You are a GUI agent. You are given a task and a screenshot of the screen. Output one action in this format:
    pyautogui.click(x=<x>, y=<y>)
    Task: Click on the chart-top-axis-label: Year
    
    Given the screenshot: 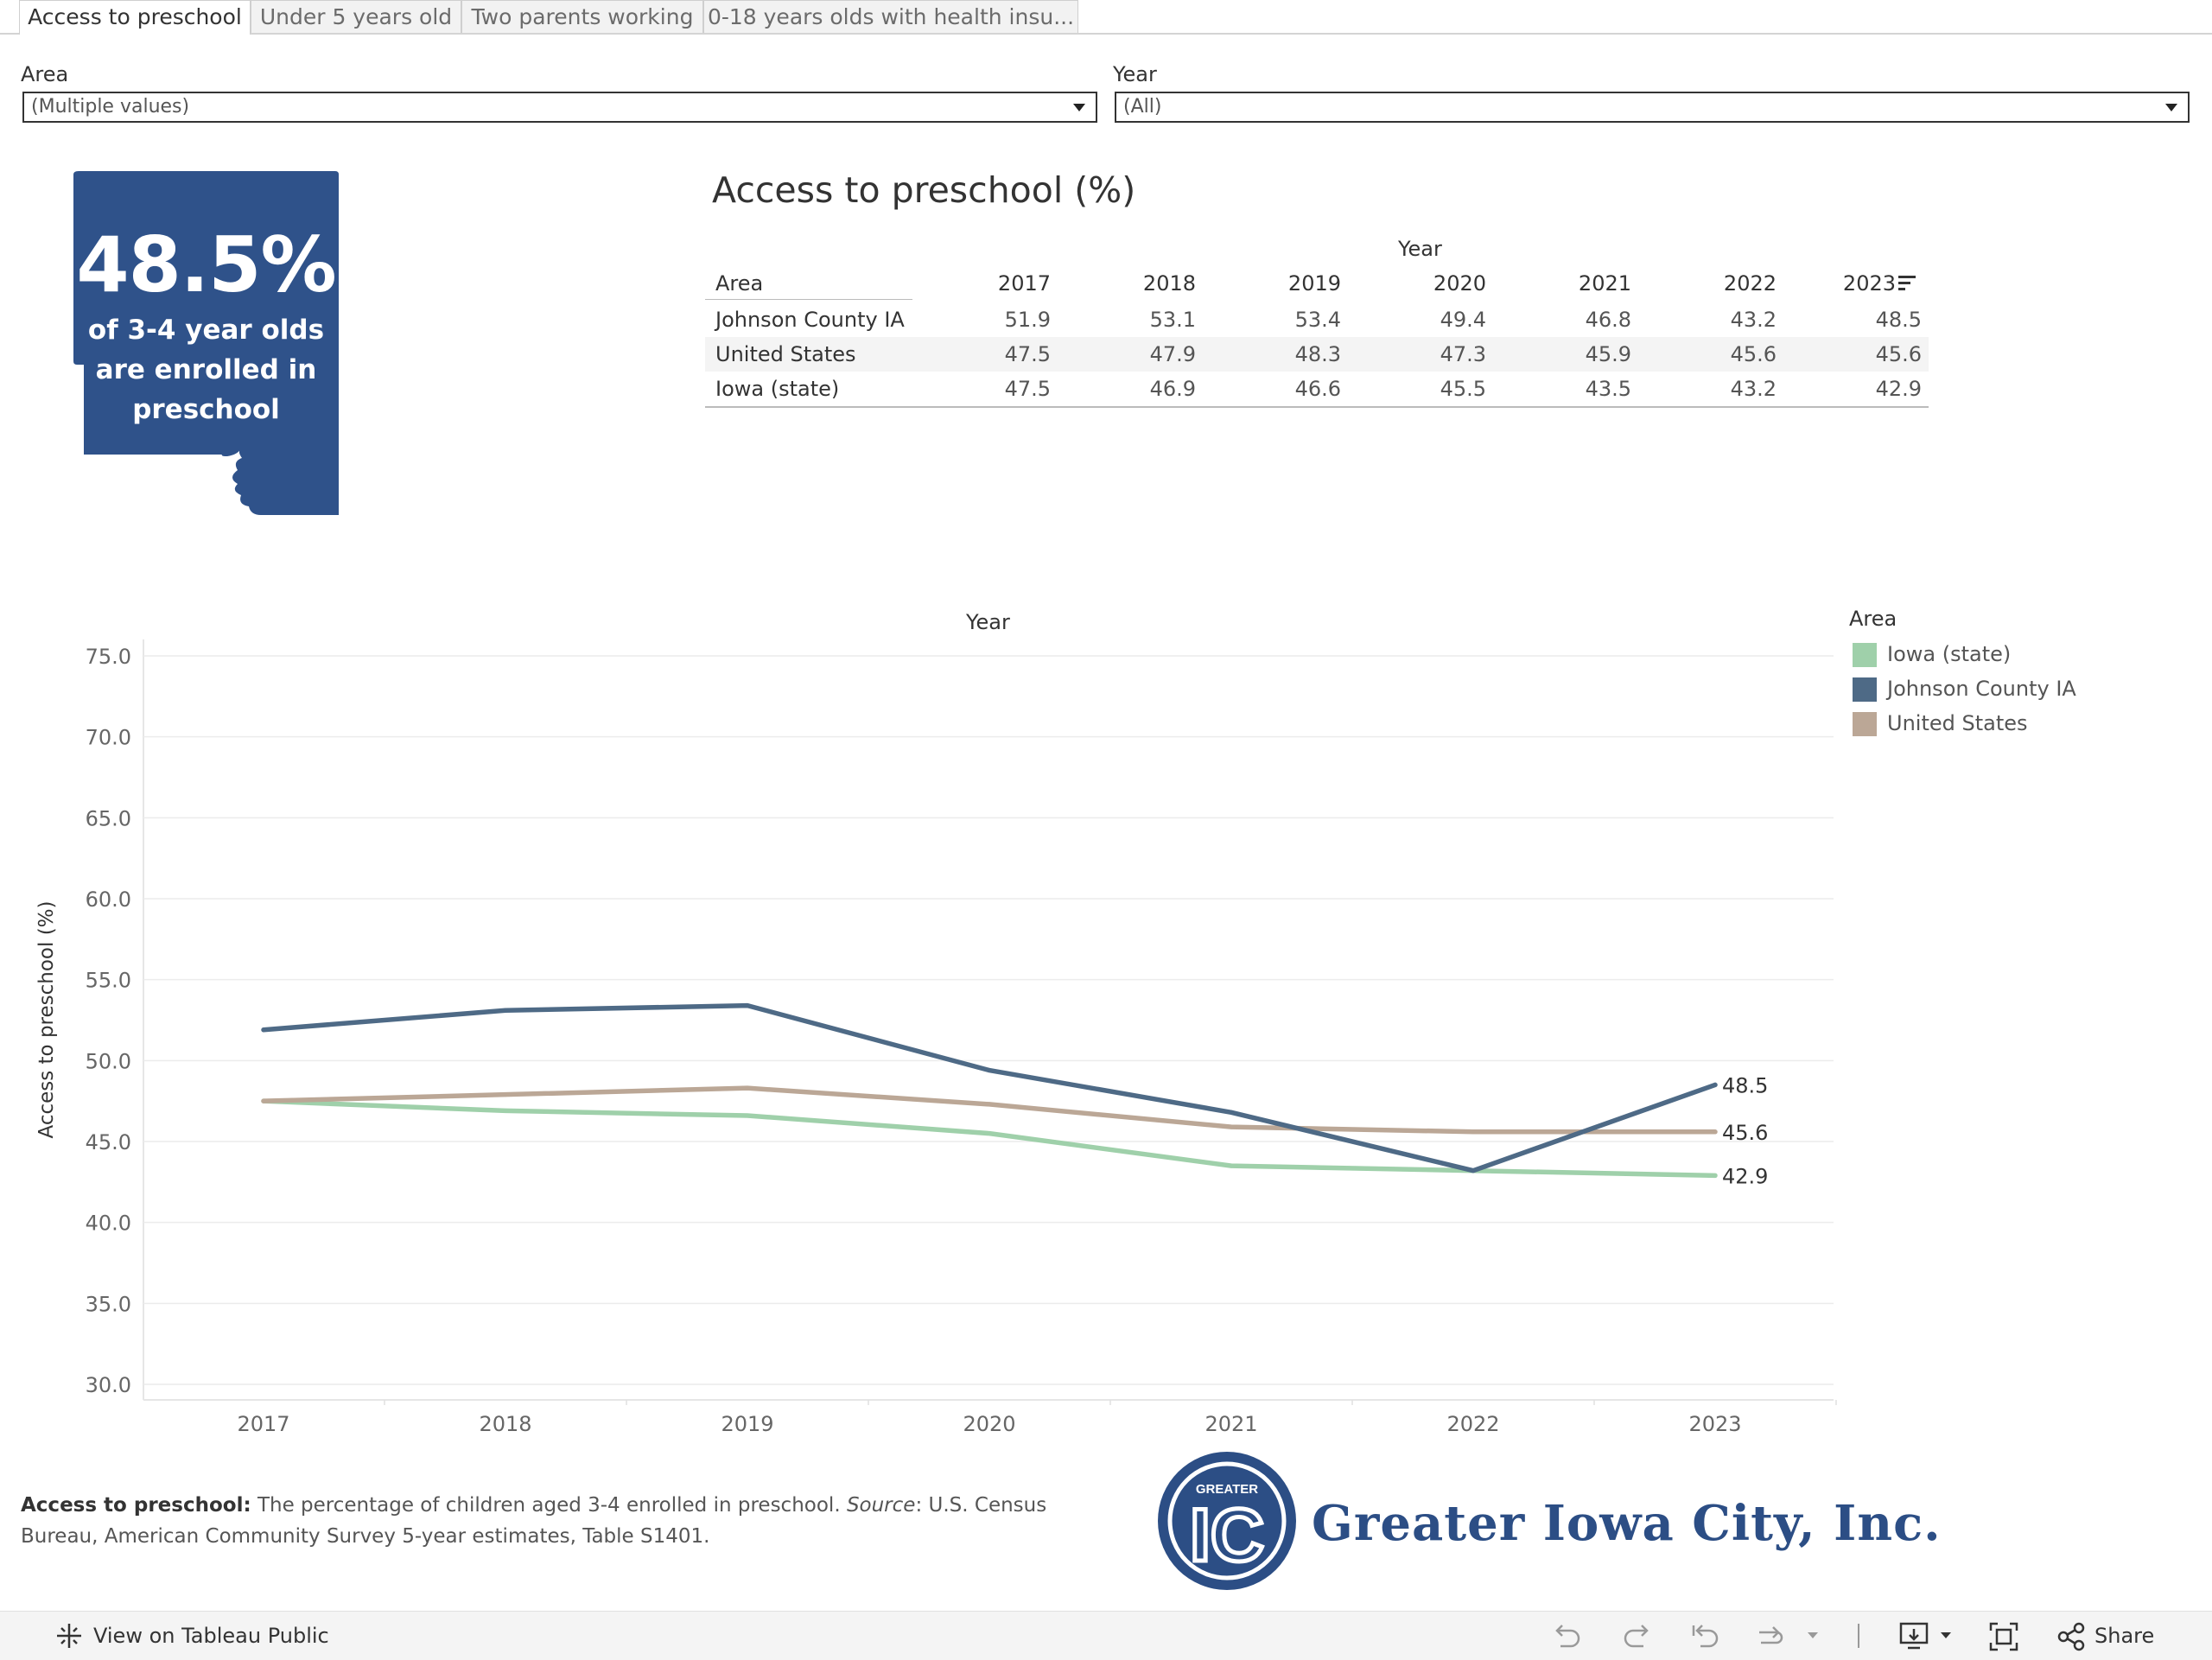 What is the action you would take?
    pyautogui.click(x=988, y=622)
    